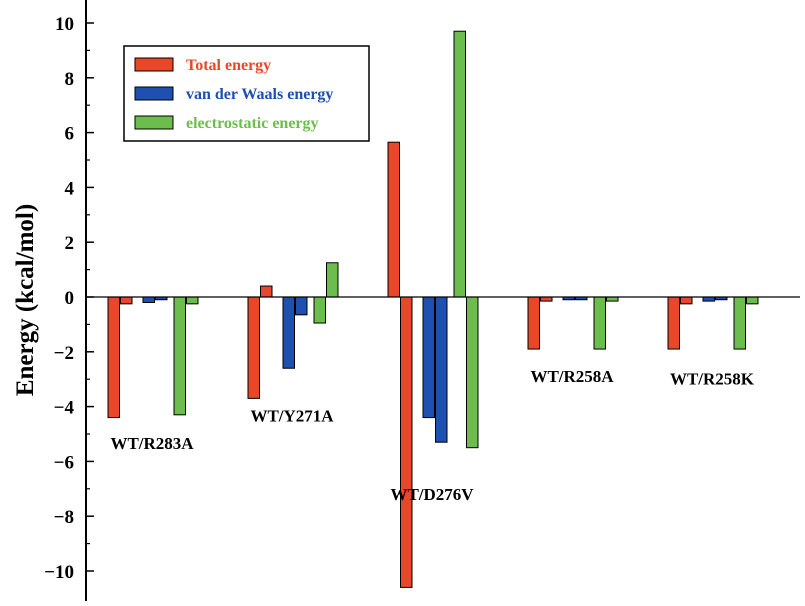 The height and width of the screenshot is (606, 805). What do you see at coordinates (292, 416) in the screenshot?
I see `group-label: WT/Y271A` at bounding box center [292, 416].